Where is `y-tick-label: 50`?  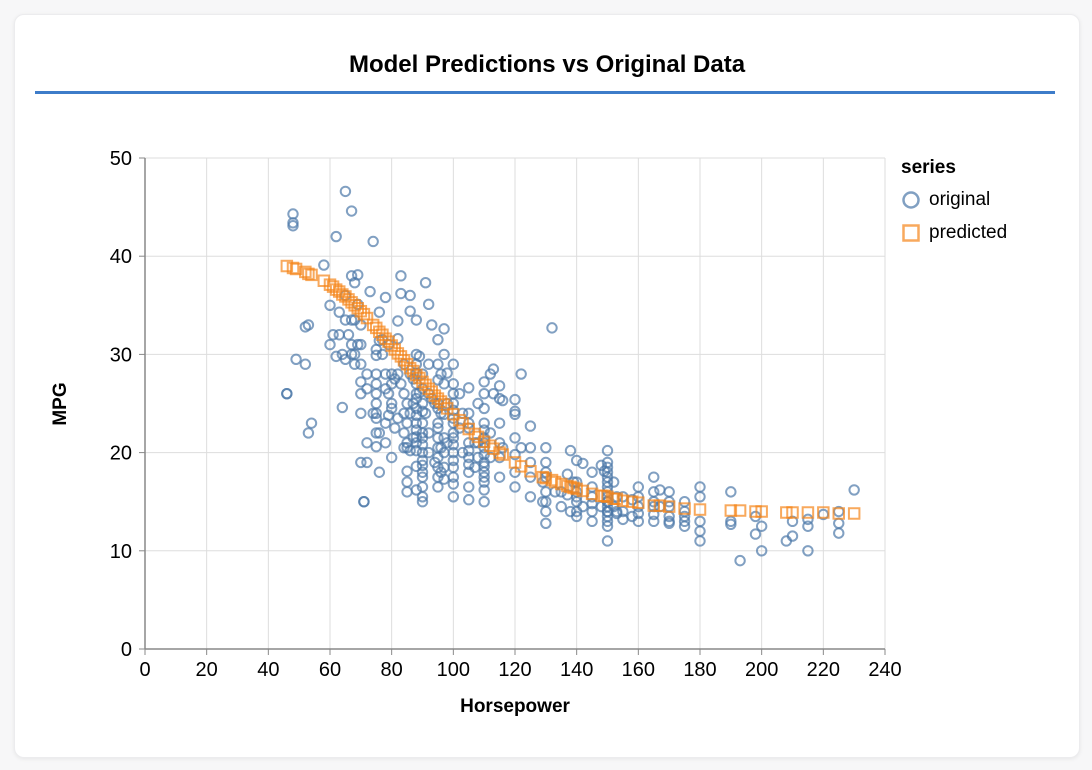 y-tick-label: 50 is located at coordinates (121, 159).